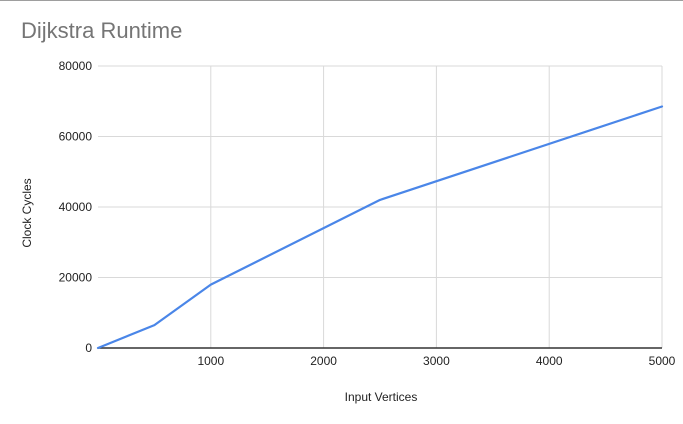 This screenshot has width=683, height=424. What do you see at coordinates (76, 66) in the screenshot?
I see `y-tick-label: 80000` at bounding box center [76, 66].